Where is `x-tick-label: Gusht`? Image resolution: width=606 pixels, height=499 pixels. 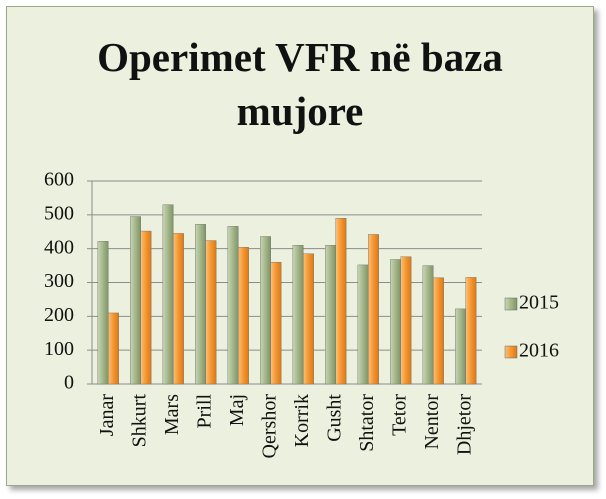 x-tick-label: Gusht is located at coordinates (334, 418).